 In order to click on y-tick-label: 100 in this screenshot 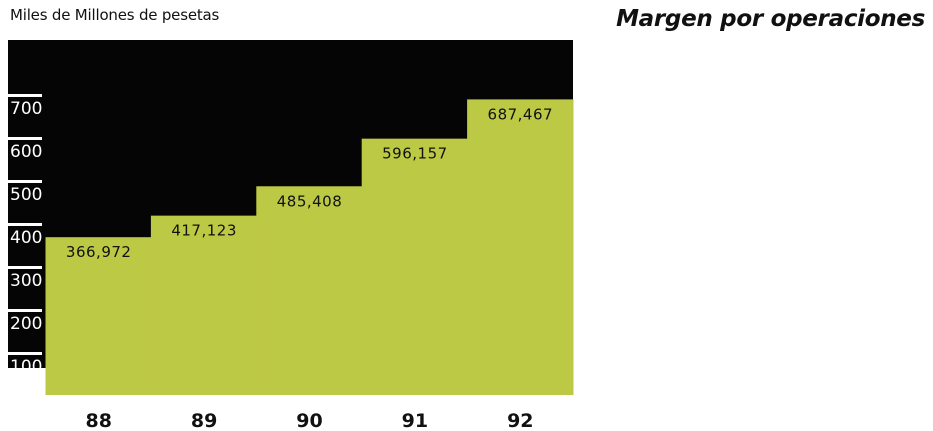, I will do `click(26, 367)`.